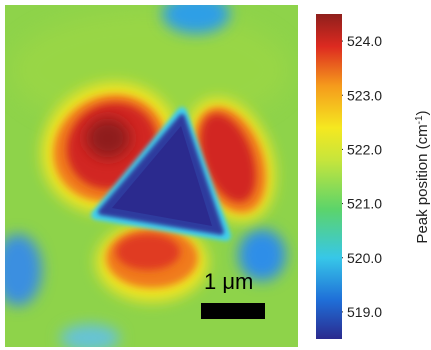 The height and width of the screenshot is (350, 431). What do you see at coordinates (228, 281) in the screenshot?
I see `scale-bar-label: 1 μm` at bounding box center [228, 281].